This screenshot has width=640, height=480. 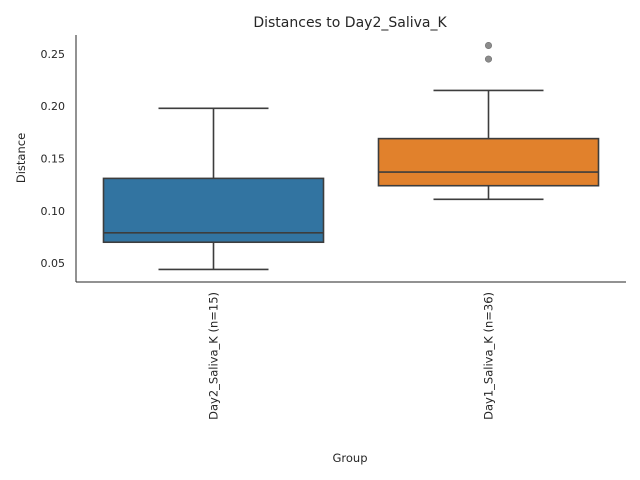 What do you see at coordinates (489, 356) in the screenshot?
I see `x-tick-label: Day1_Saliva_K (n=36)` at bounding box center [489, 356].